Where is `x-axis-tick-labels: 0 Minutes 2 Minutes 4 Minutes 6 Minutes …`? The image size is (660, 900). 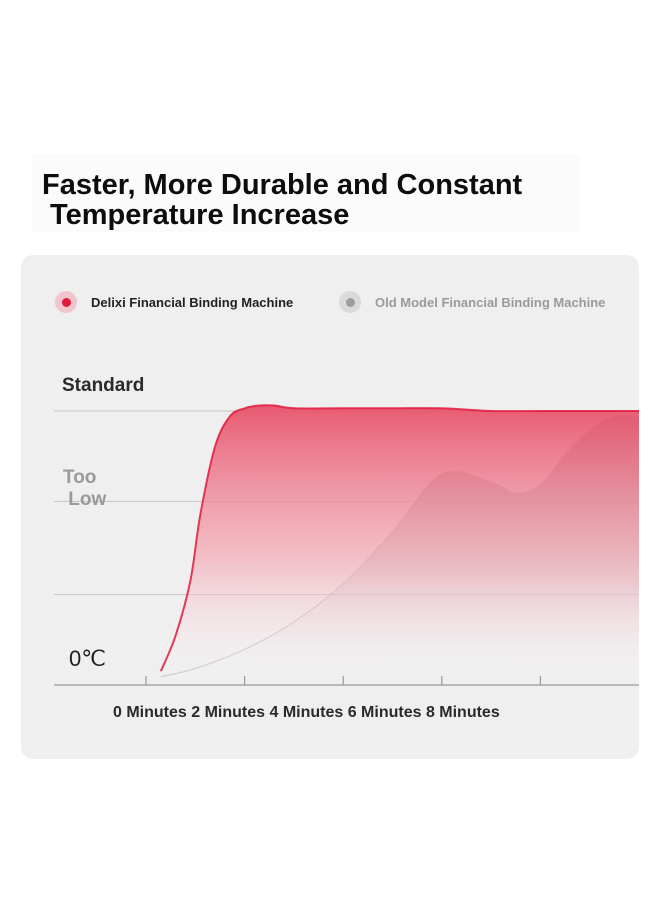
x-axis-tick-labels: 0 Minutes 2 Minutes 4 Minutes 6 Minutes … is located at coordinates (306, 712).